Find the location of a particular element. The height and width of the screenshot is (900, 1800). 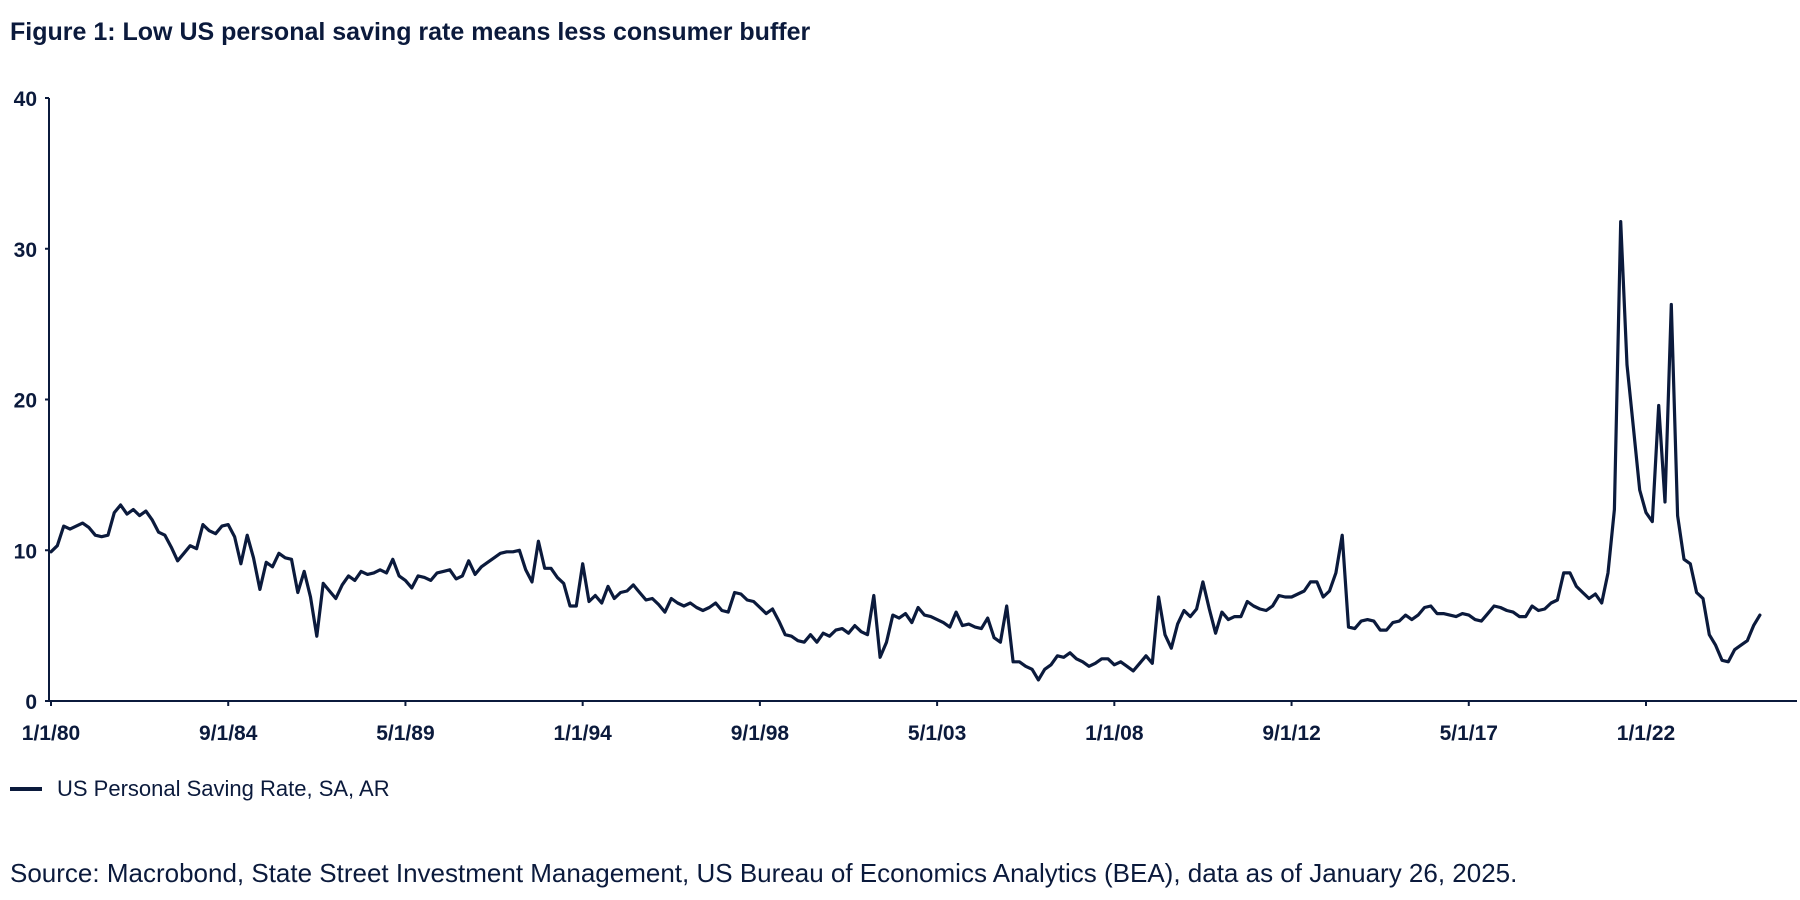

x-tick-label: 1/1/22 is located at coordinates (1646, 733).